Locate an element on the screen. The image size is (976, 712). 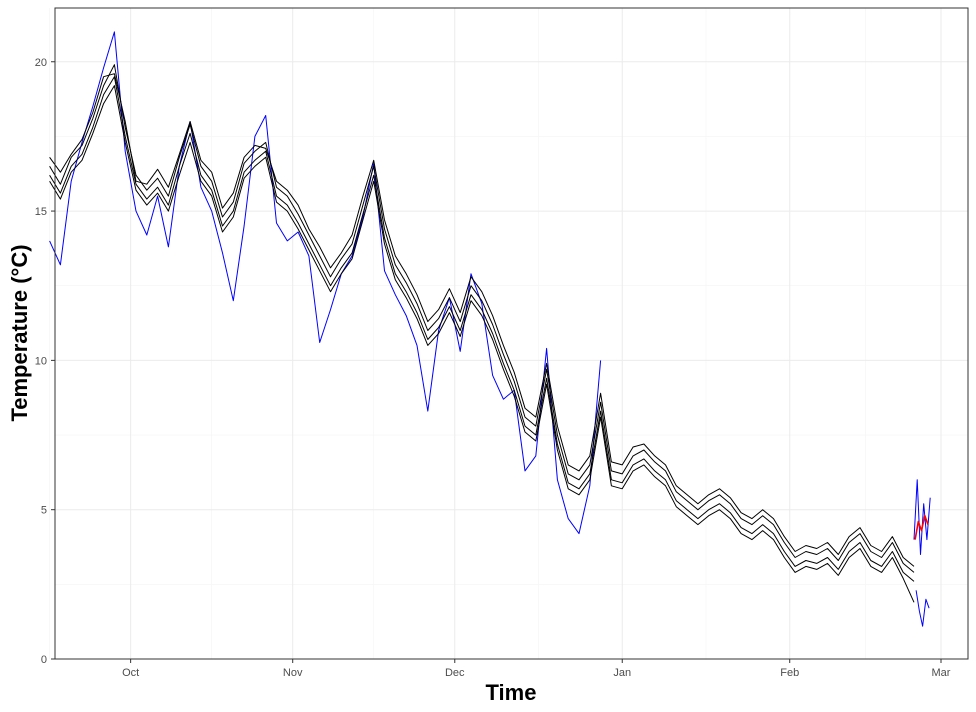
y-tick-label: 5 is located at coordinates (44, 511).